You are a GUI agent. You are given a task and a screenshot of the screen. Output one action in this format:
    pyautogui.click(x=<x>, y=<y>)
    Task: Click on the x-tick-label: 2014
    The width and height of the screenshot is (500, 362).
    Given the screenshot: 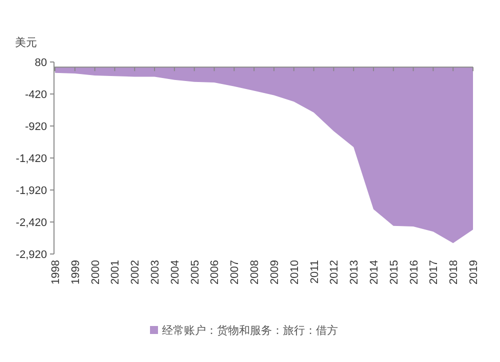 What is the action you would take?
    pyautogui.click(x=374, y=272)
    